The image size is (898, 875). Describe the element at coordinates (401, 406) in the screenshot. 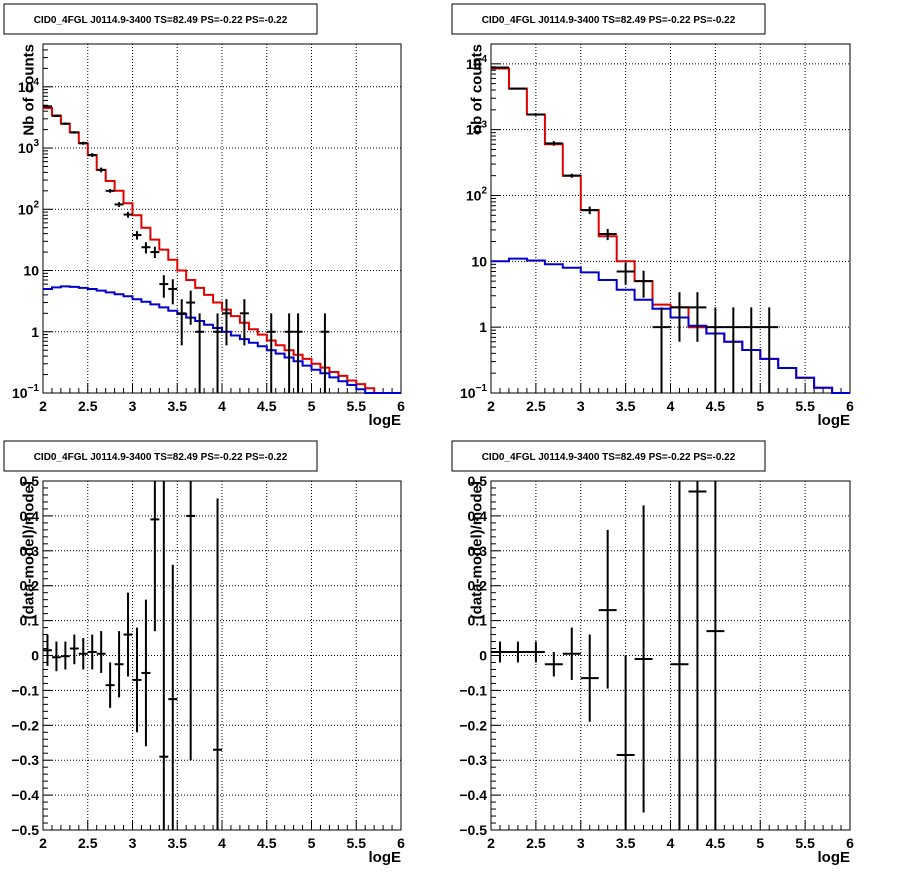

I see `x-tick-label: 6` at that location.